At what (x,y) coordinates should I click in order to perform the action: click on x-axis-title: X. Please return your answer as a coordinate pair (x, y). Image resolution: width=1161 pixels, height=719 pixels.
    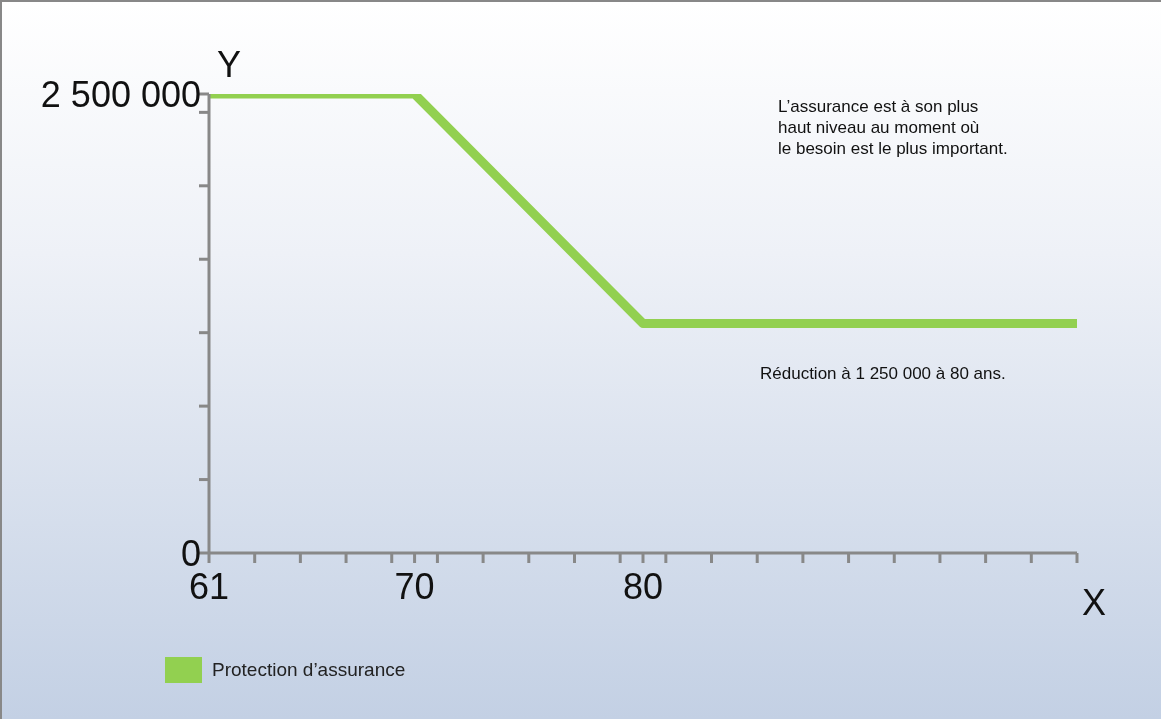
    Looking at the image, I should click on (1094, 603).